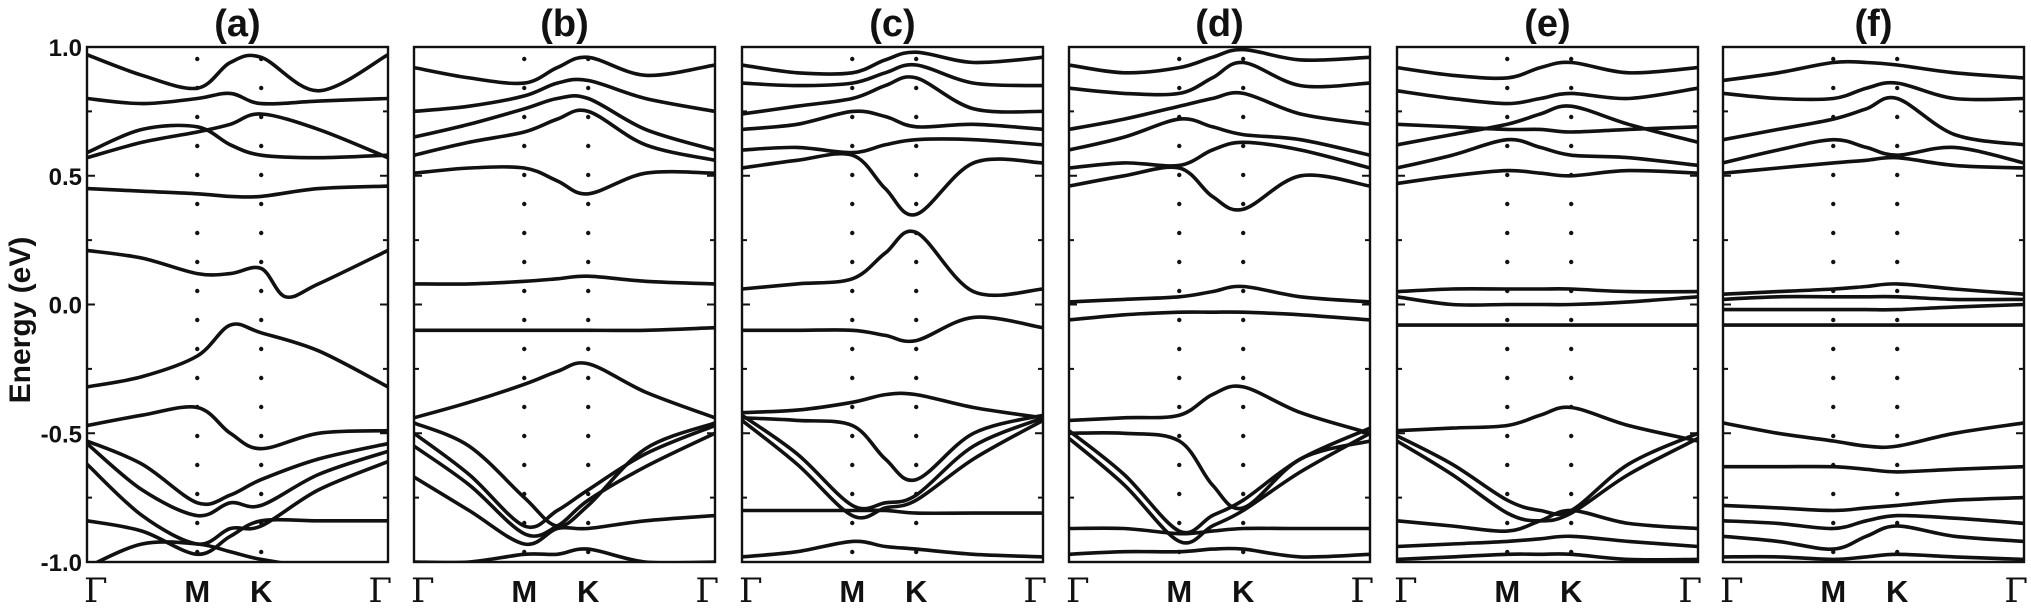 Image resolution: width=2031 pixels, height=610 pixels. I want to click on bands, so click(564, 308).